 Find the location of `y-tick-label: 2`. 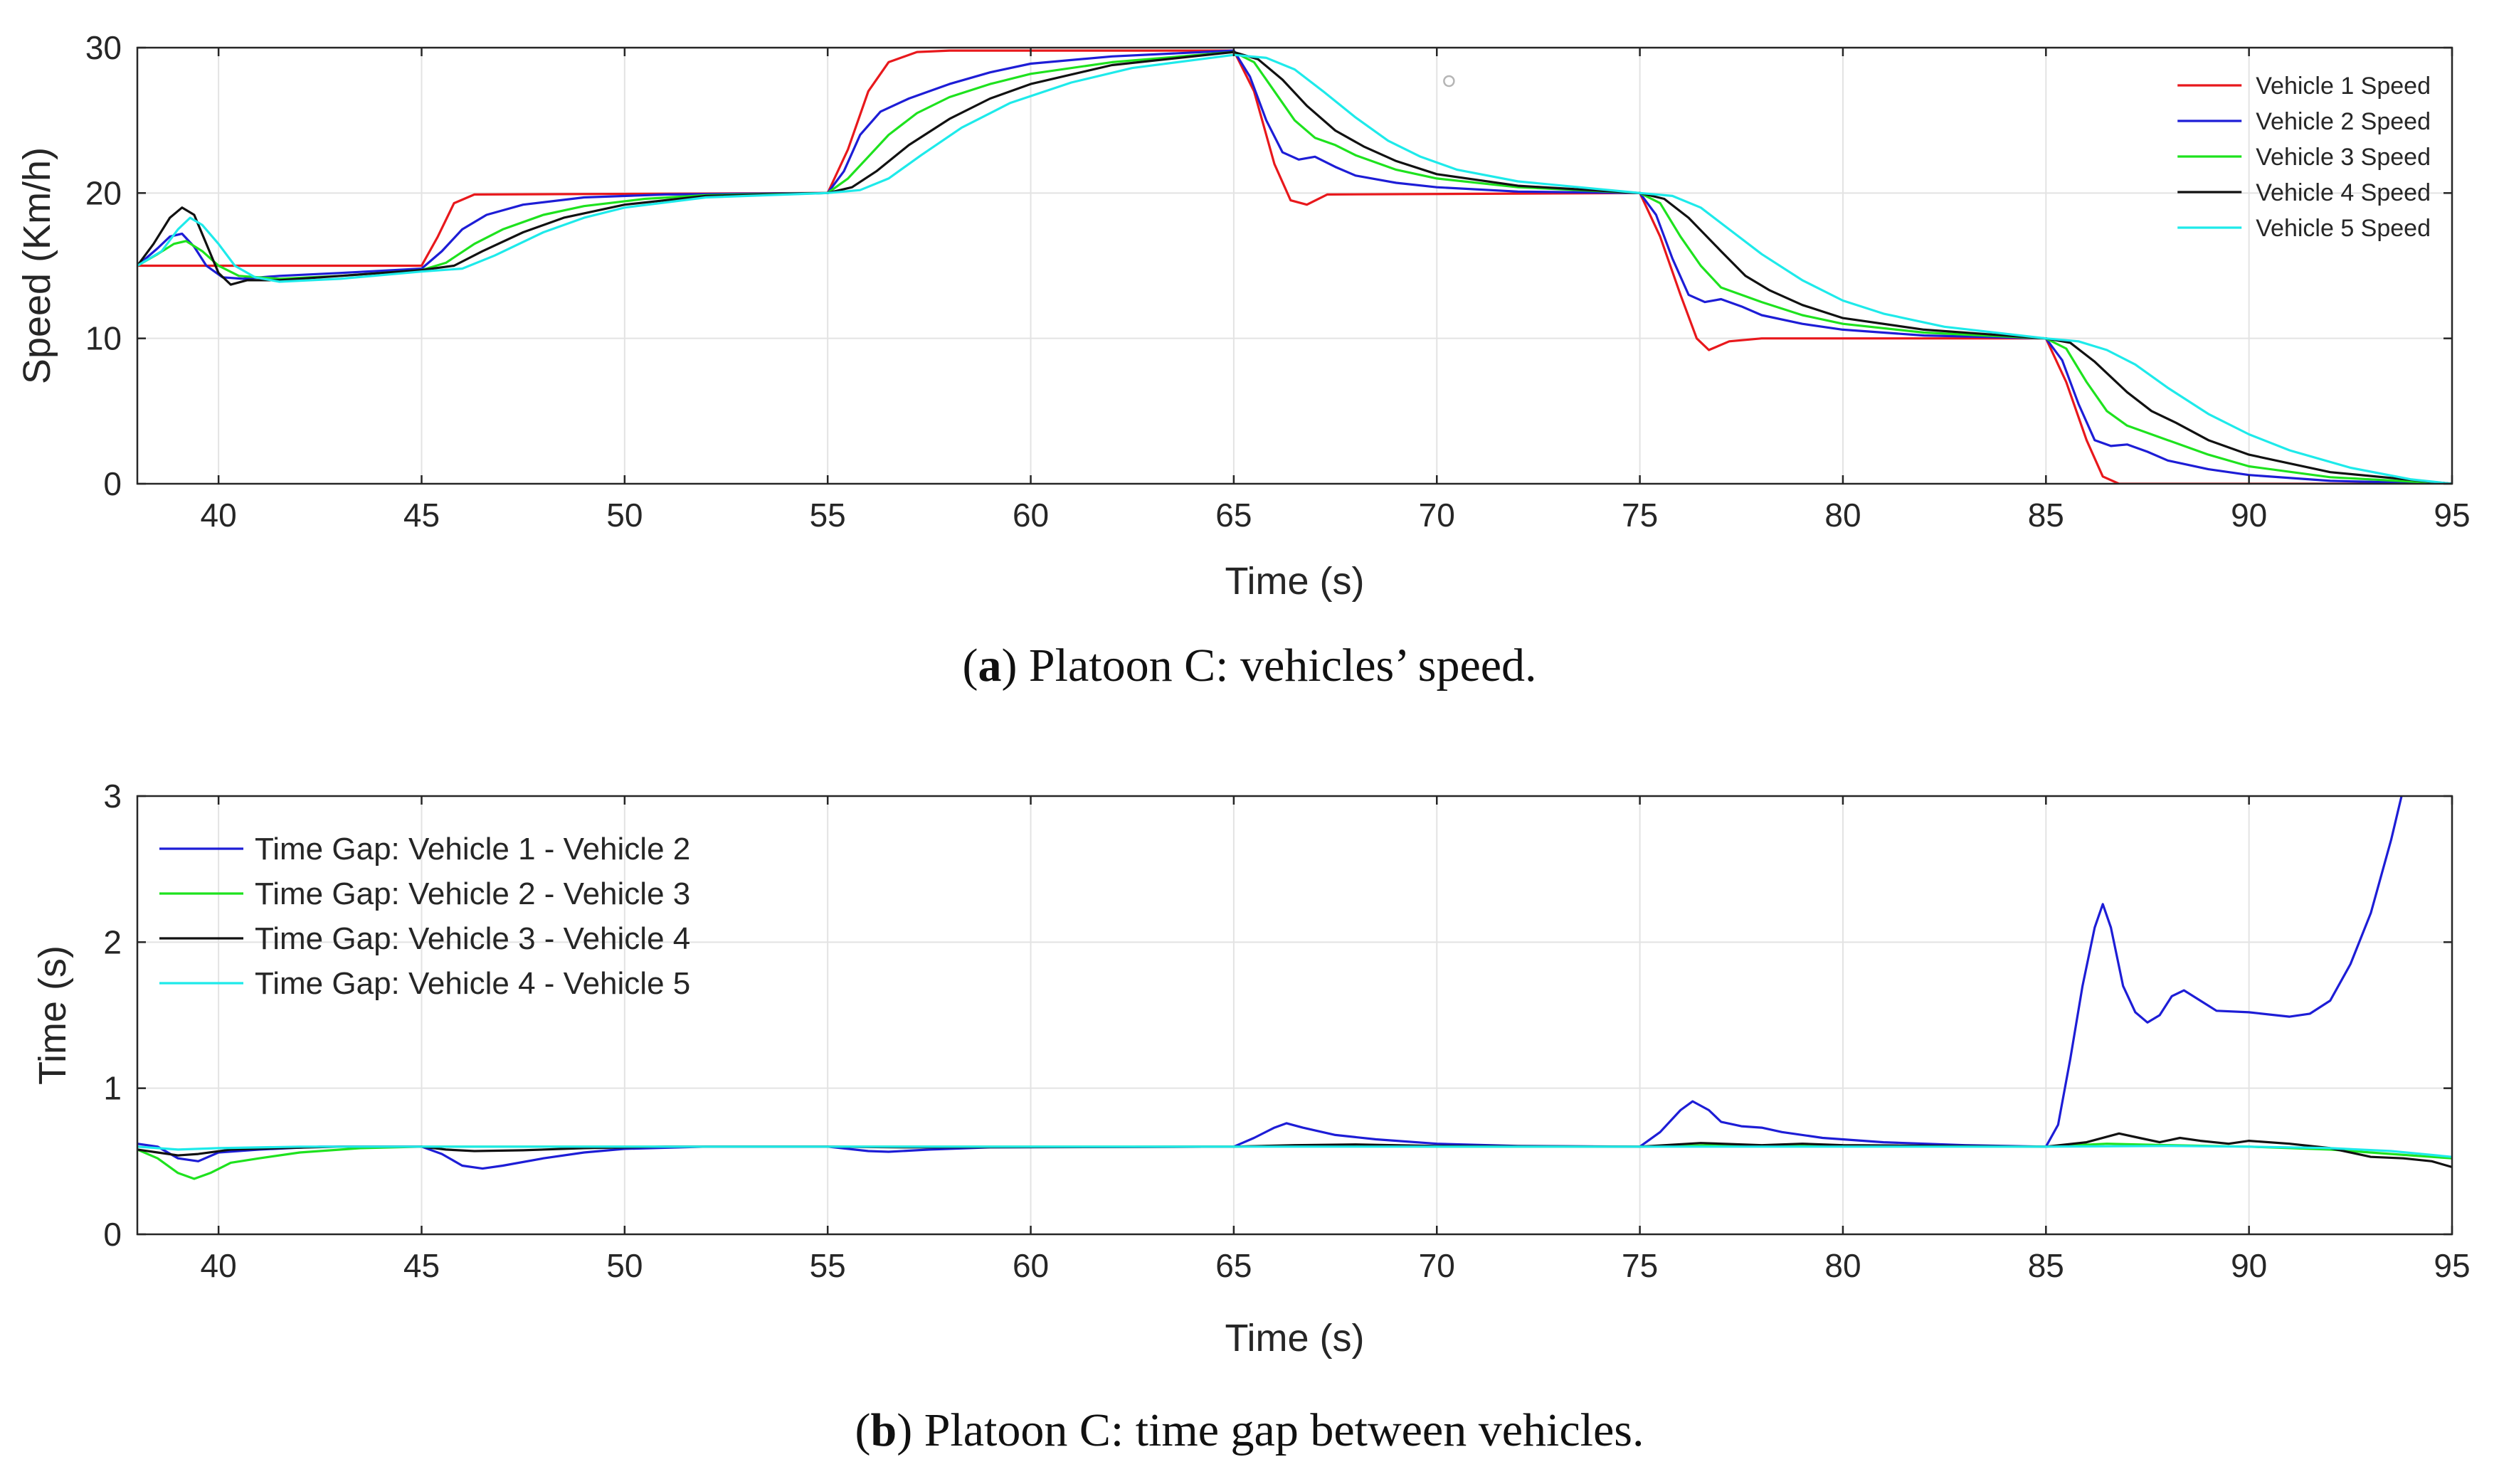

y-tick-label: 2 is located at coordinates (112, 941).